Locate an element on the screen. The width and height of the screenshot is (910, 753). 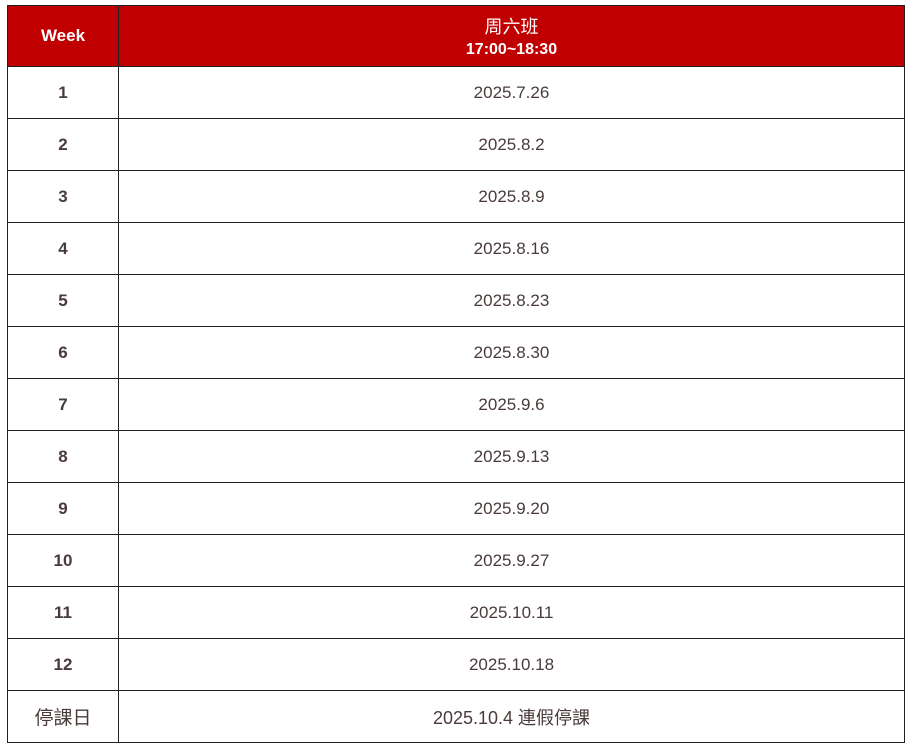
holiday-value: 2025.10.4 連假停課 is located at coordinates (511, 716).